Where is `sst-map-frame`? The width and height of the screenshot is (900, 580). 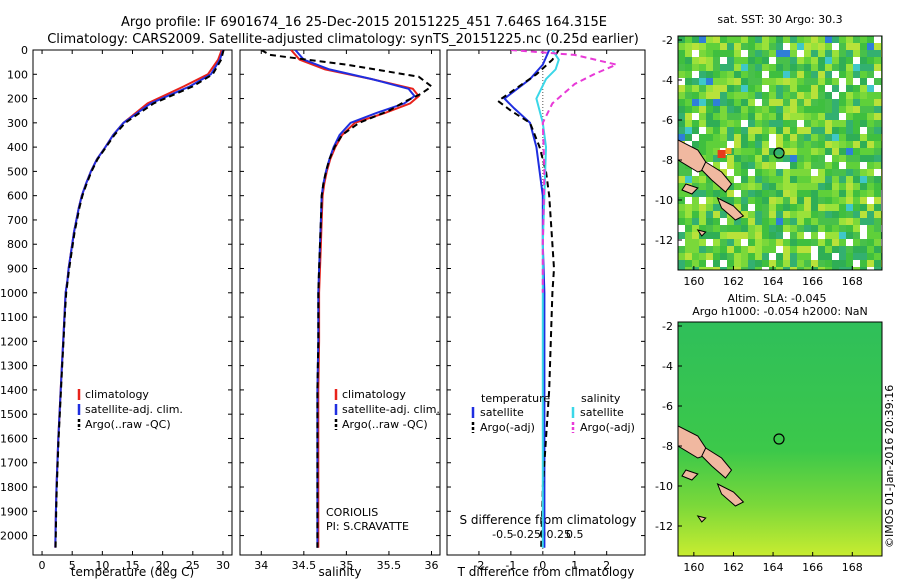
sst-map-frame is located at coordinates (780, 153).